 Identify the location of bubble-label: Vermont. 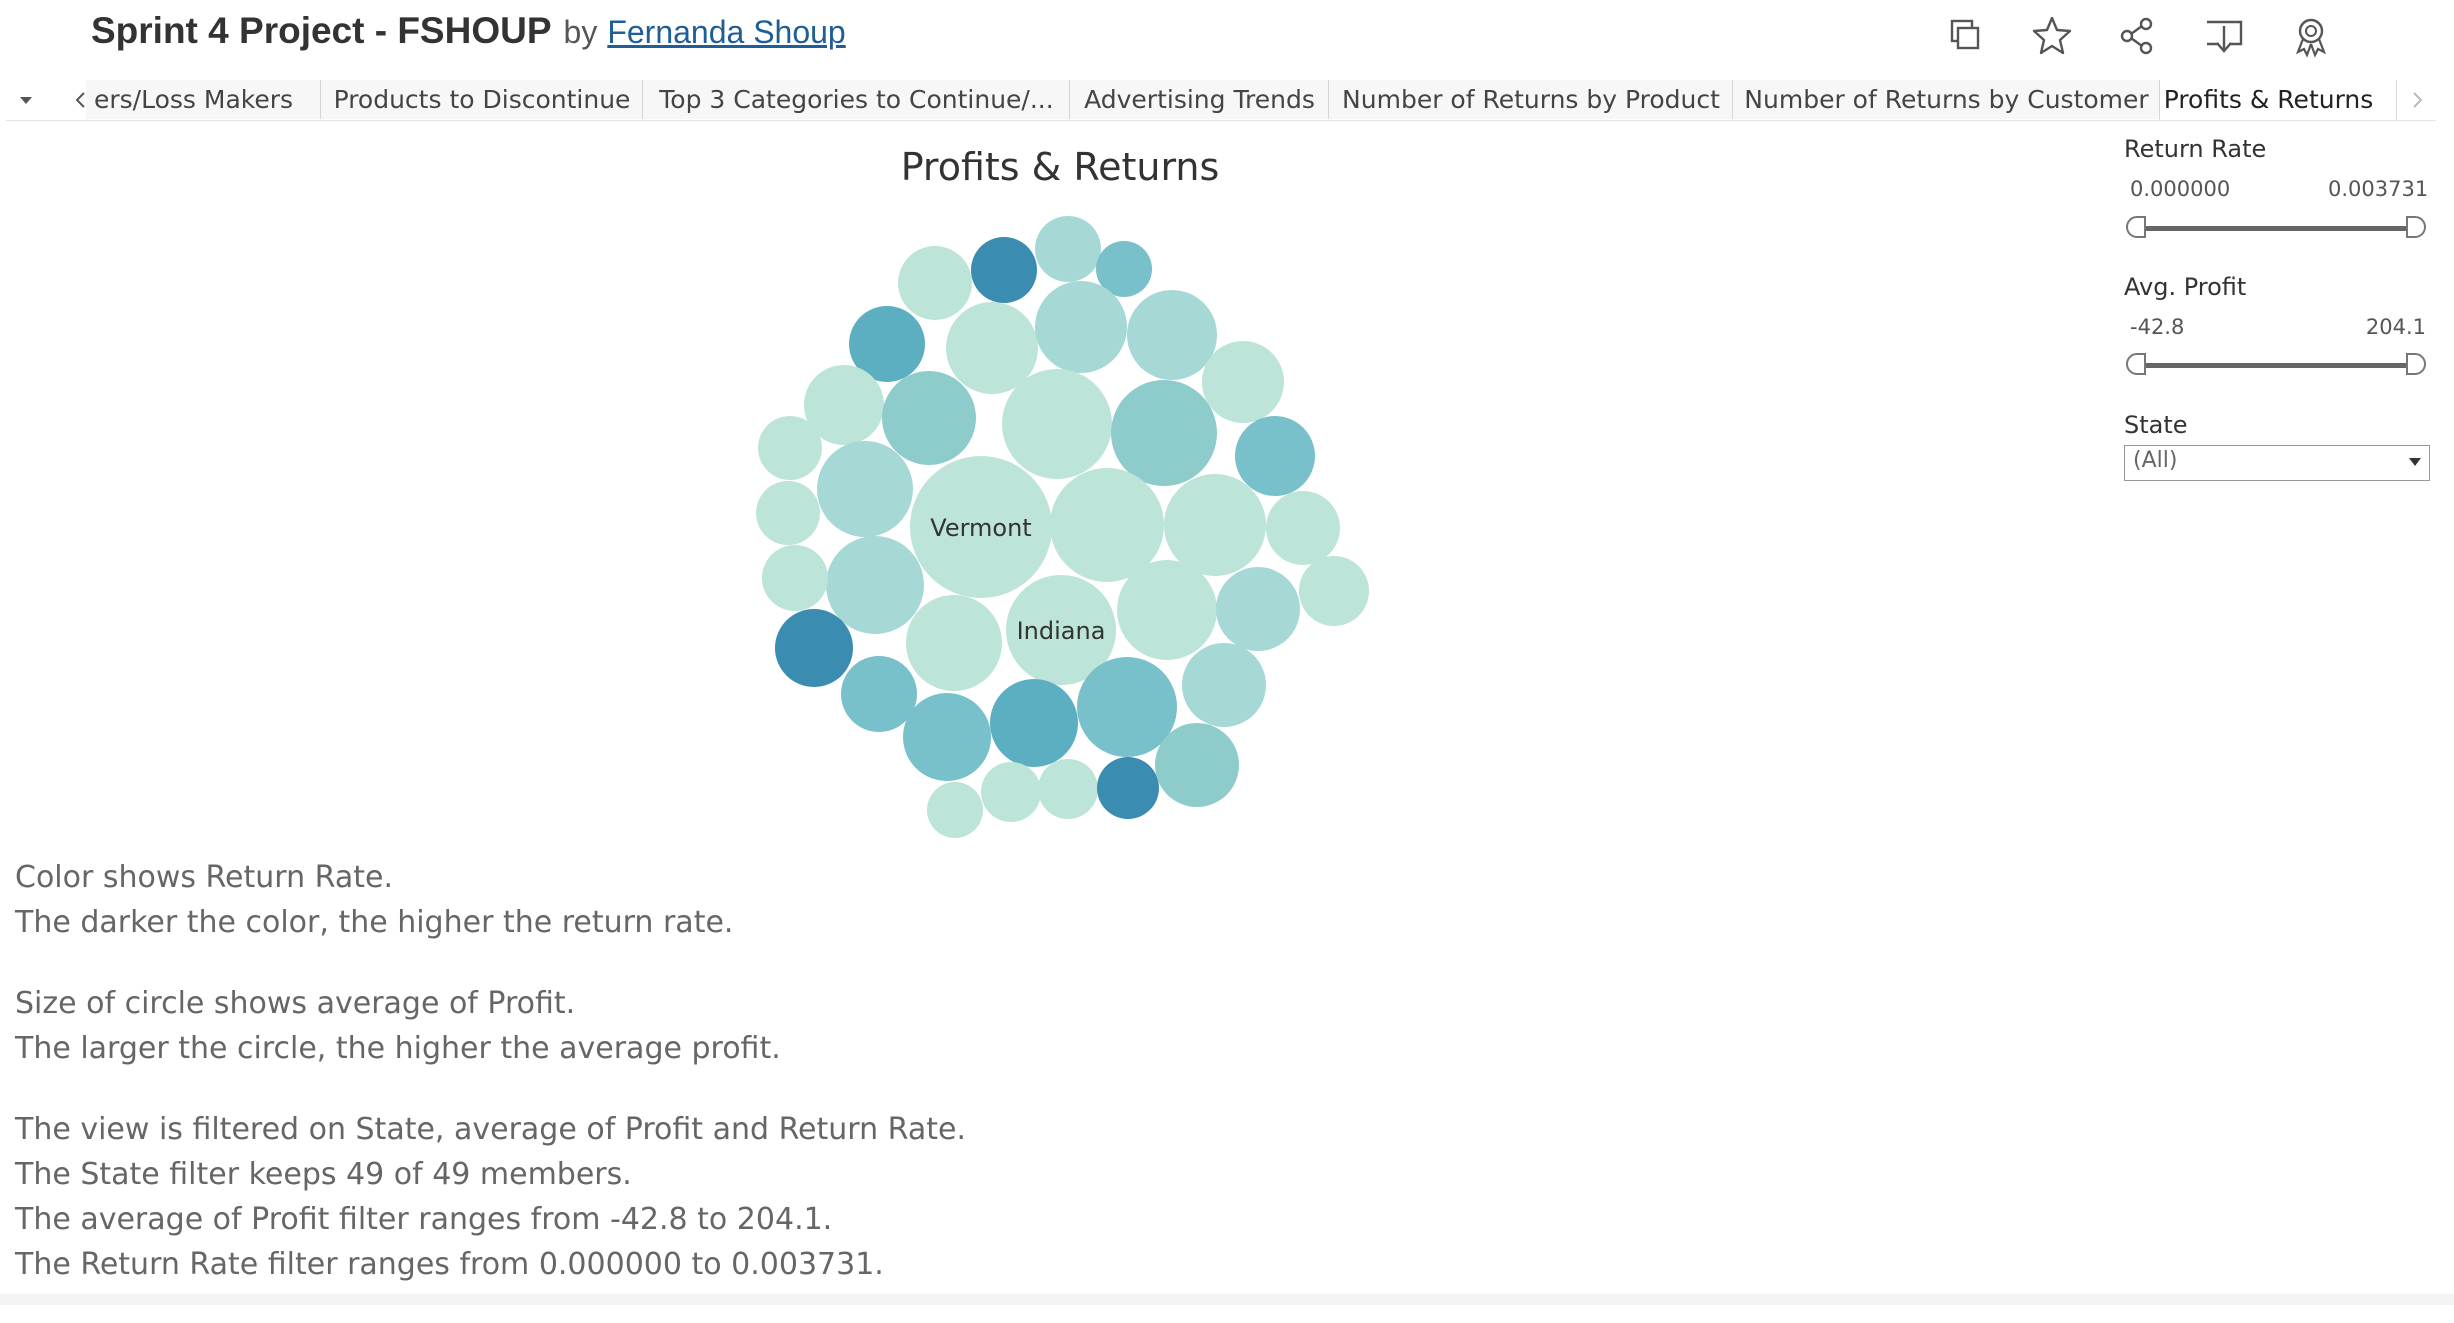
(980, 528).